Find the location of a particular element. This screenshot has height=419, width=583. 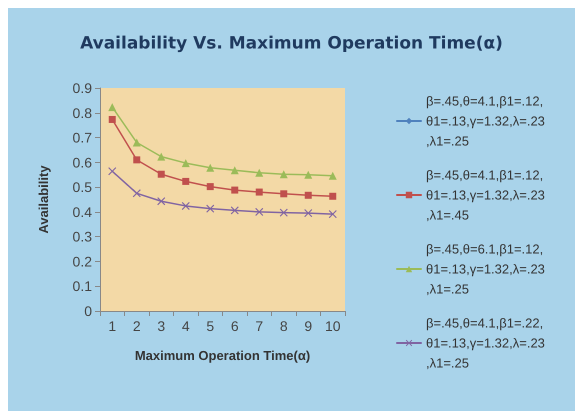

y-tick-label: 0.6 is located at coordinates (82, 162).